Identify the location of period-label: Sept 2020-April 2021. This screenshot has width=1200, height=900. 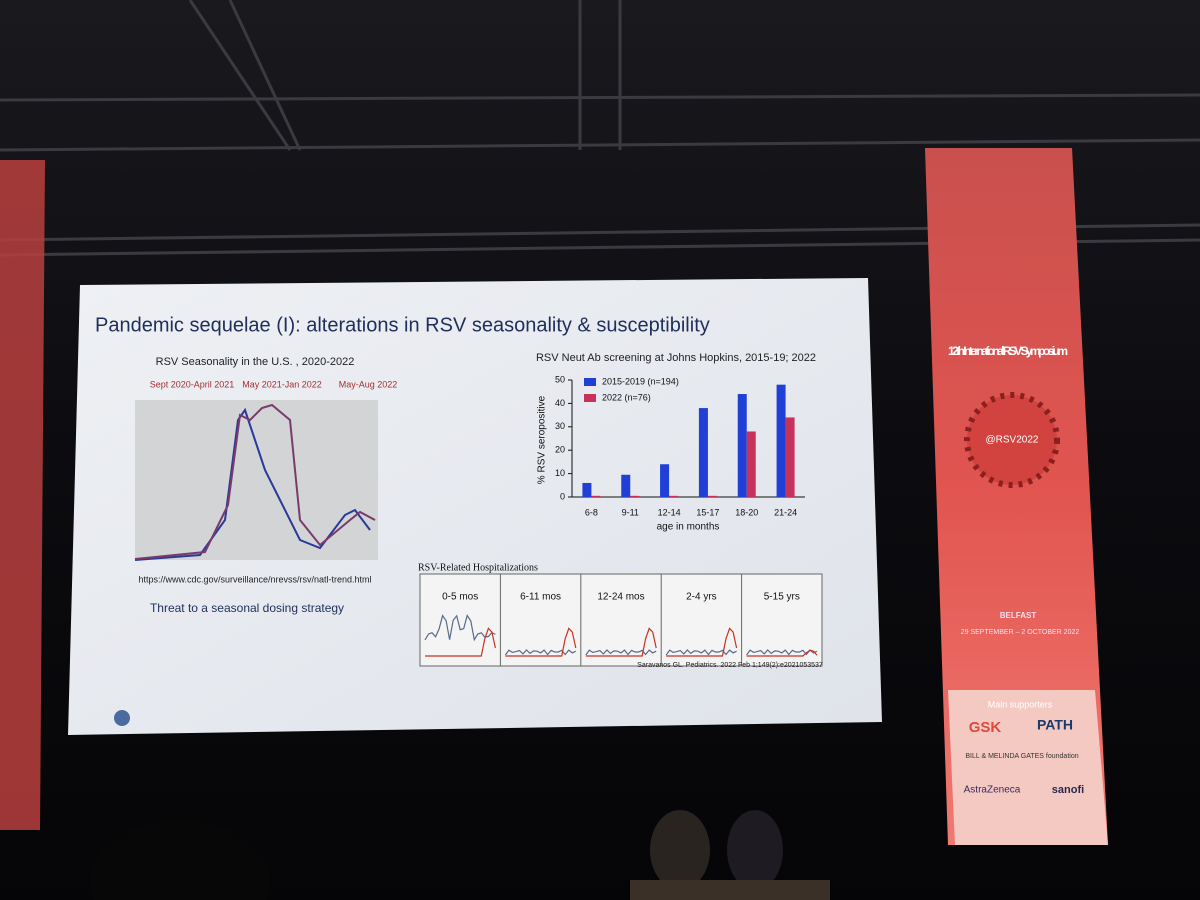
(192, 384).